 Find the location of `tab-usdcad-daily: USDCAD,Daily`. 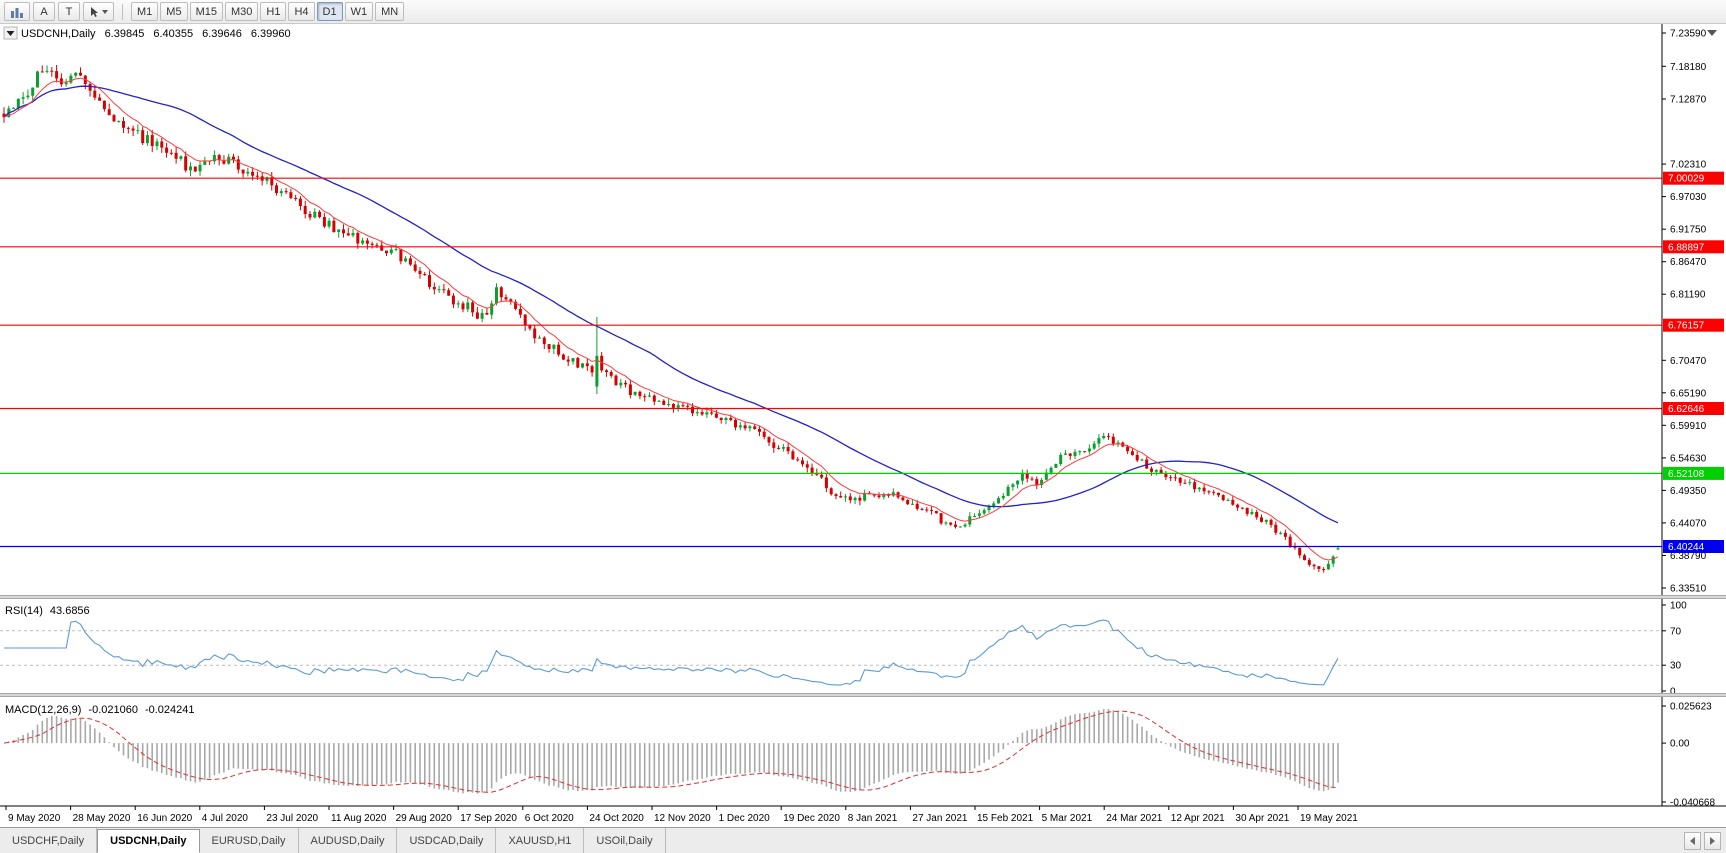

tab-usdcad-daily: USDCAD,Daily is located at coordinates (447, 840).